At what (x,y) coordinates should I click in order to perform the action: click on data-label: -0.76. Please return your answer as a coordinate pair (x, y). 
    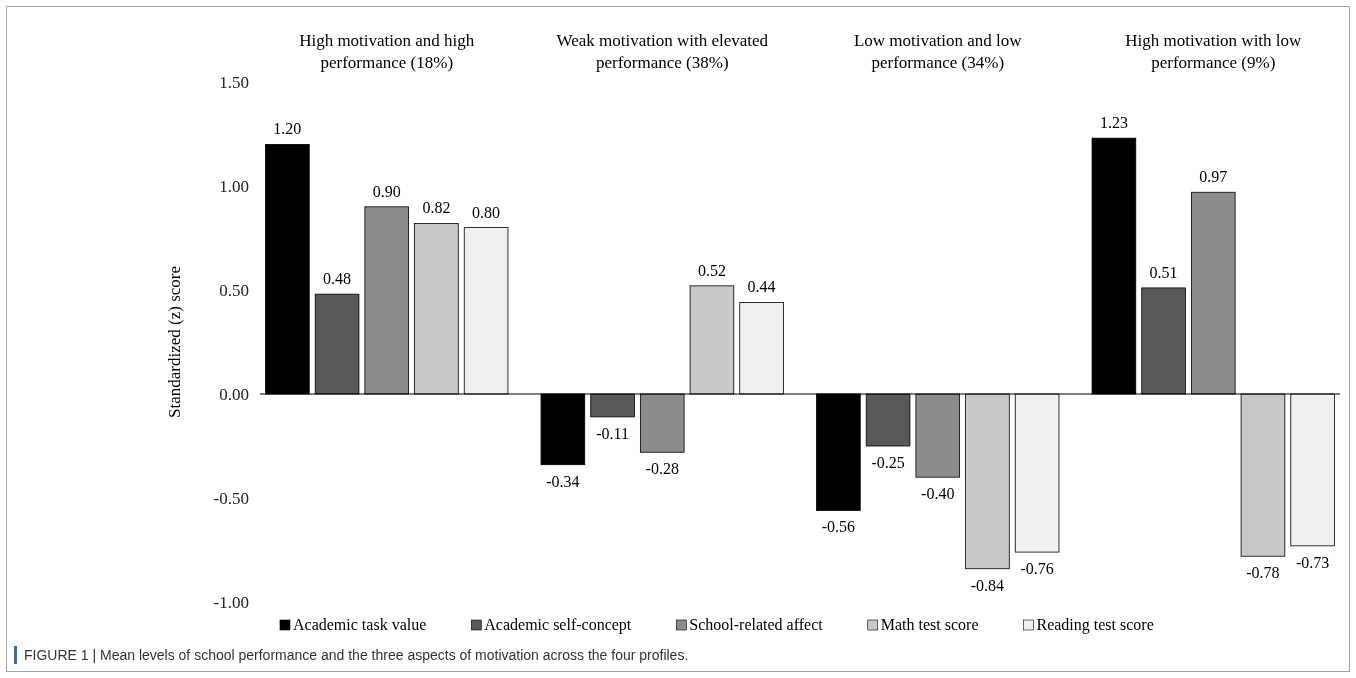
    Looking at the image, I should click on (1037, 569).